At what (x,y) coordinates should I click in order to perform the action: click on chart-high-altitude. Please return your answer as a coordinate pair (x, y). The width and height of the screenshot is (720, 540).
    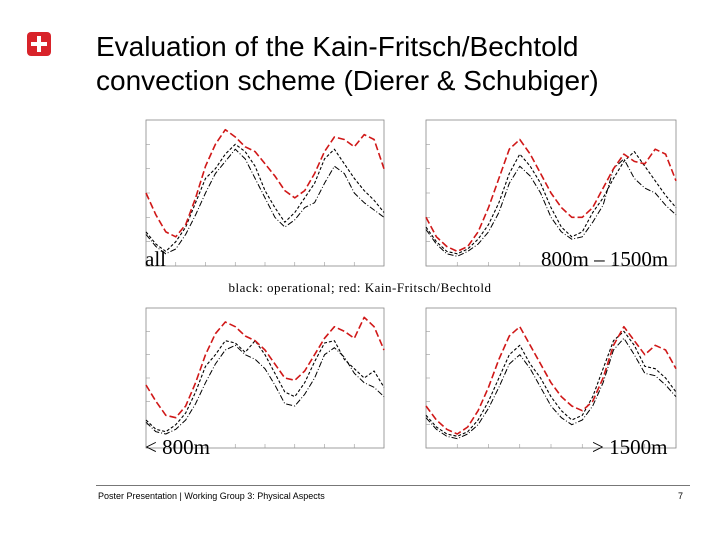
    Looking at the image, I should click on (551, 378).